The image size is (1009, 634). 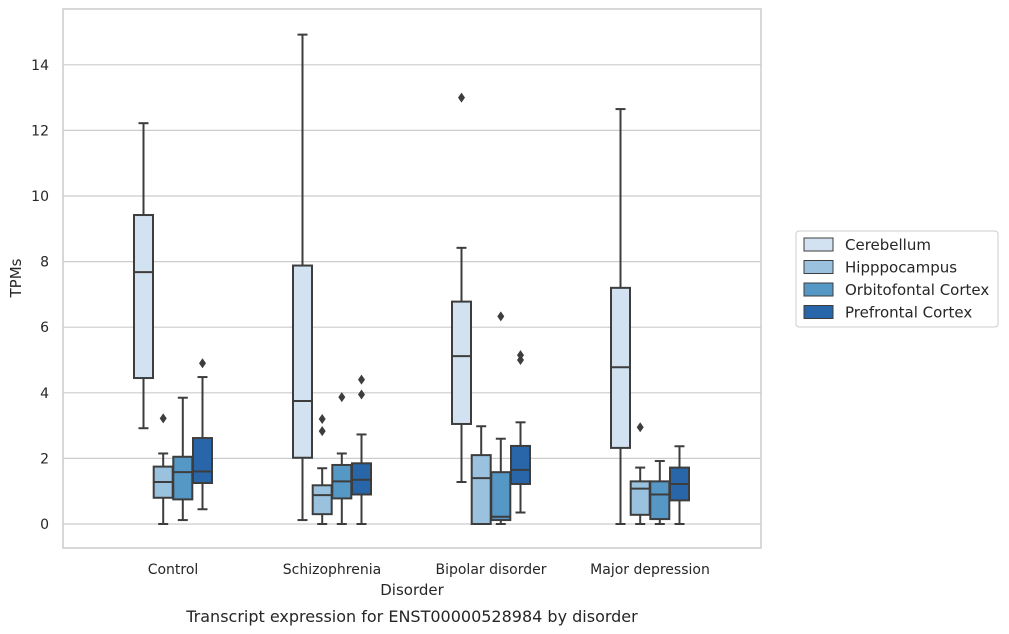 I want to click on legend-label: Orbitofontal Cortex, so click(x=917, y=290).